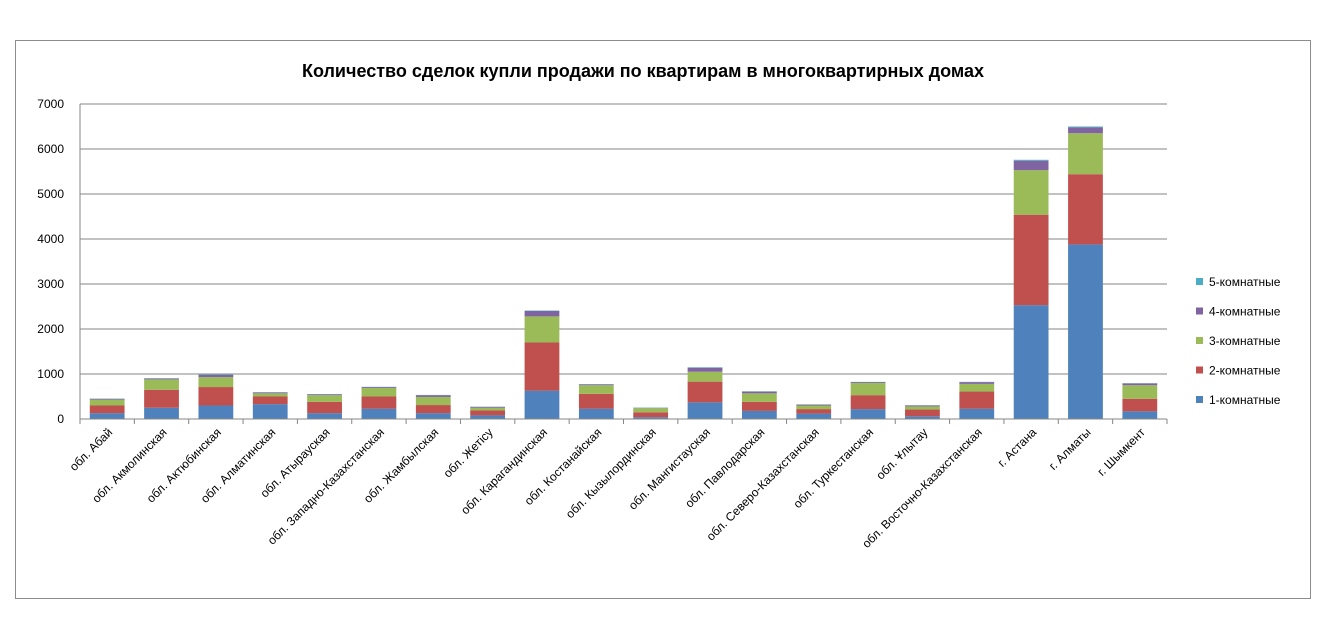 Image resolution: width=1335 pixels, height=631 pixels. I want to click on y-tick-label: 6000, so click(50, 149).